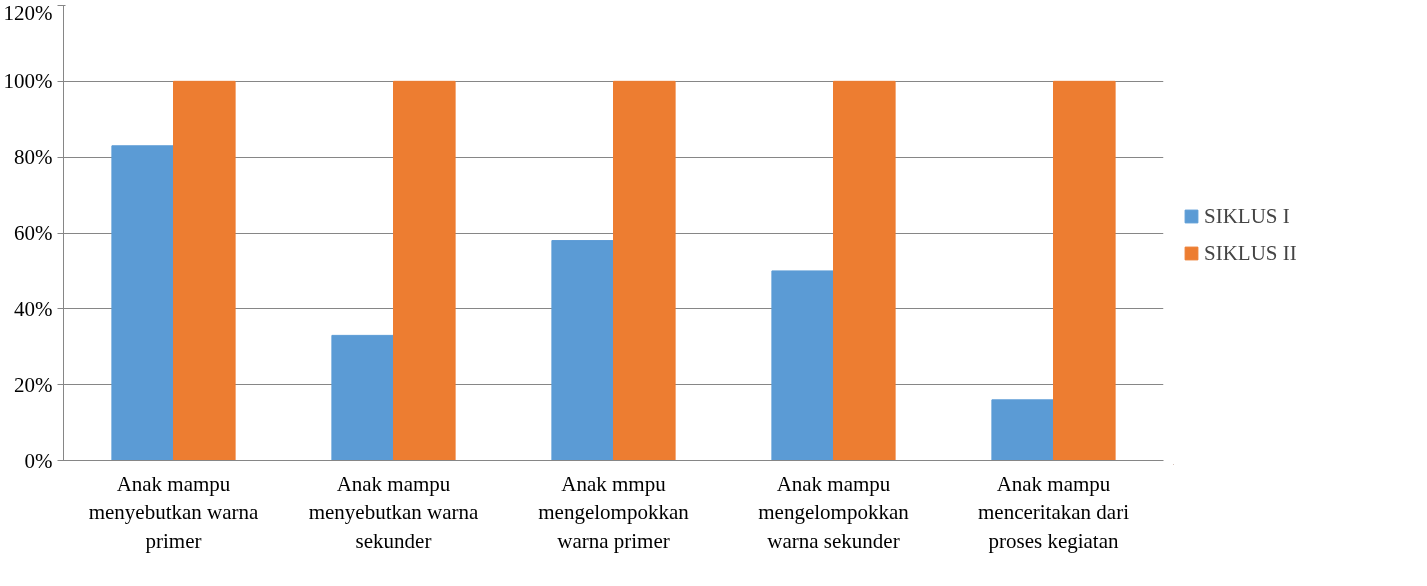 The height and width of the screenshot is (586, 1427). Describe the element at coordinates (614, 512) in the screenshot. I see `x-tick-label: Anak mmpu mengelompokkan warna primer` at that location.